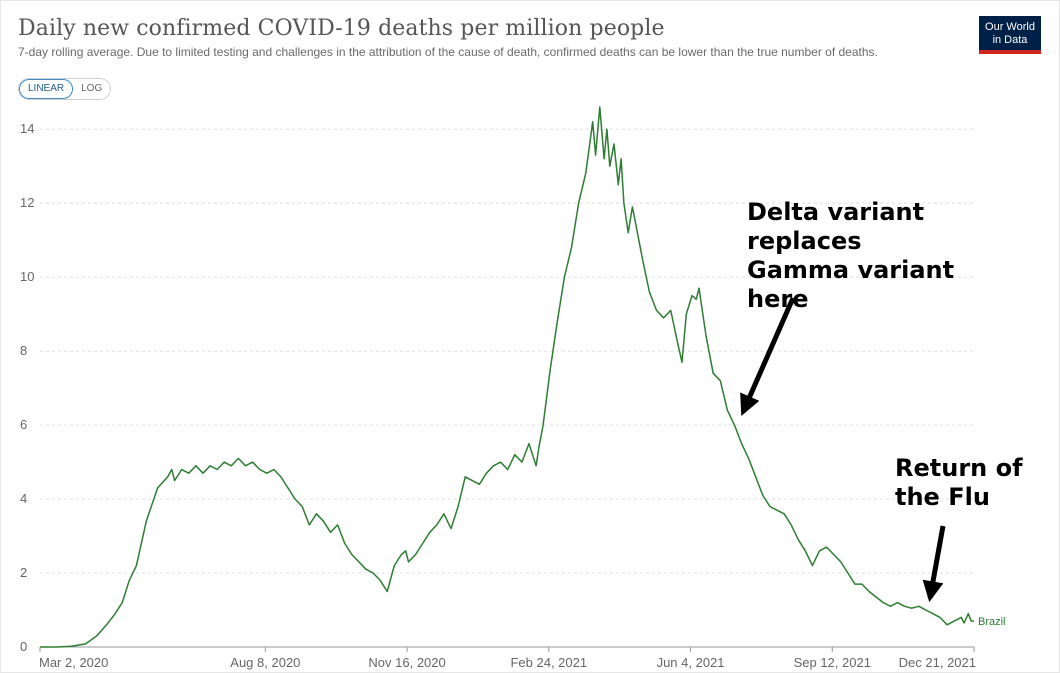  Describe the element at coordinates (23, 572) in the screenshot. I see `y-tick-label: 2` at that location.